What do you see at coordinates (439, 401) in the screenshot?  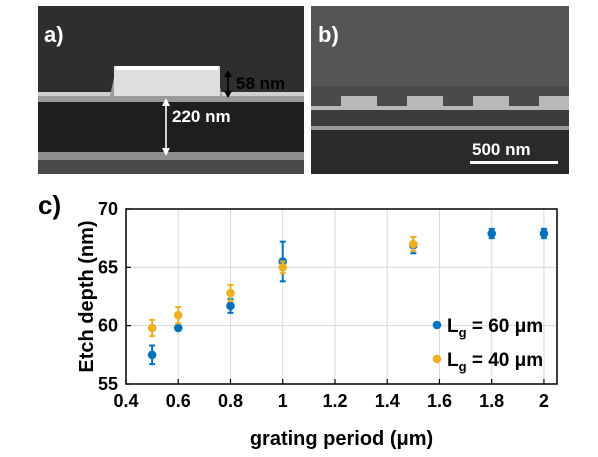 I see `x-tick-label: 1.6` at bounding box center [439, 401].